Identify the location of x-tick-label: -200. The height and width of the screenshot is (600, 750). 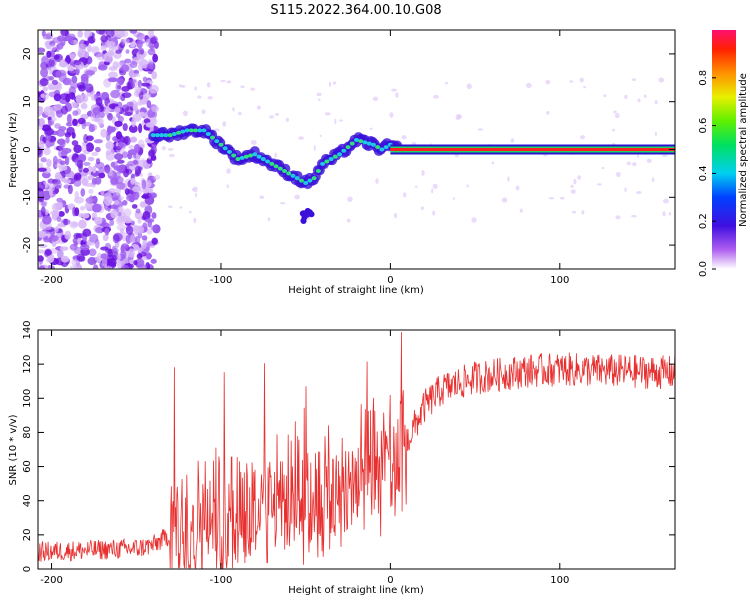
(51, 280).